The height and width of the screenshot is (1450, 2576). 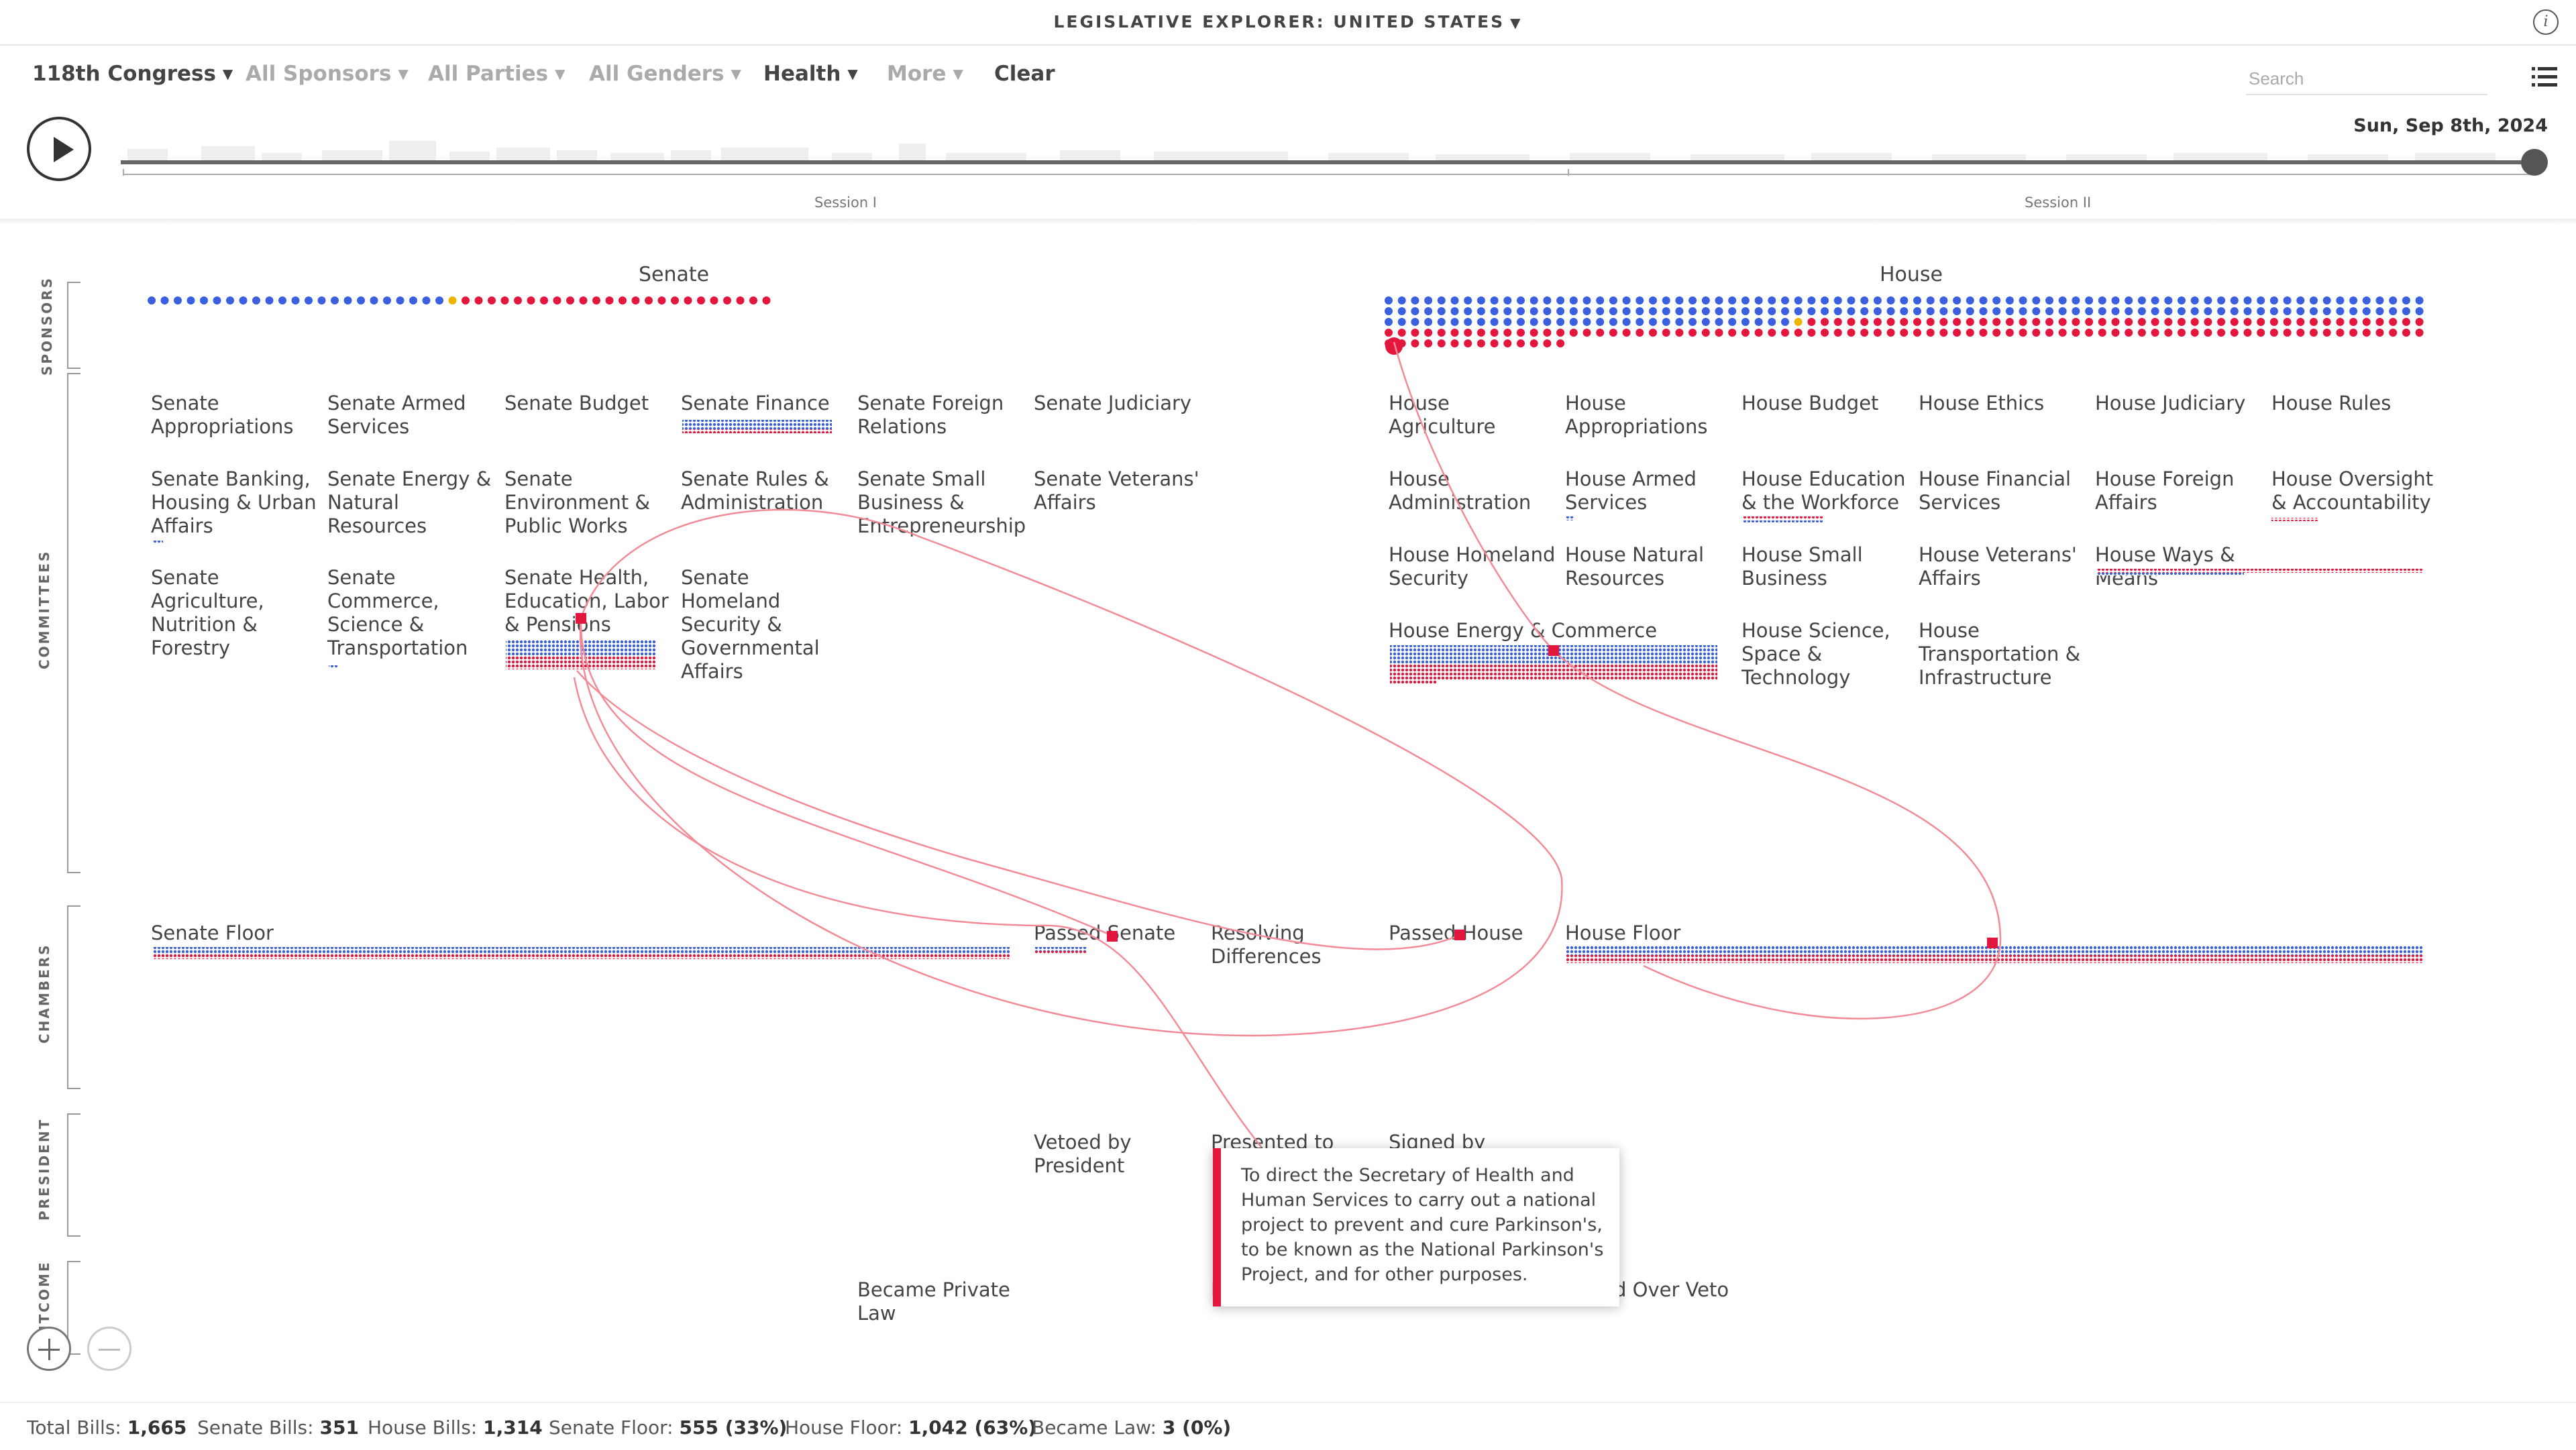 I want to click on clear-filters-button: Clear, so click(x=1024, y=74).